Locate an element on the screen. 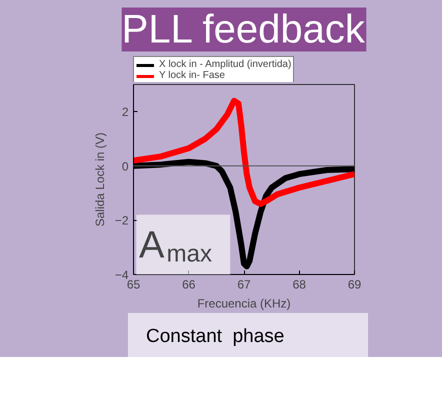 This screenshot has width=442, height=412. text: Constant phase is located at coordinates (215, 337).